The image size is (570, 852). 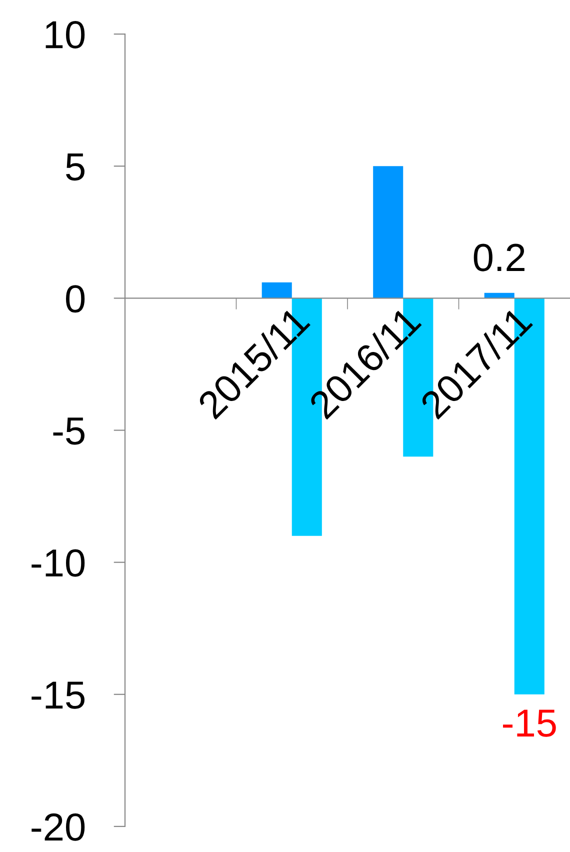 What do you see at coordinates (58, 695) in the screenshot?
I see `y-tick-label: -15` at bounding box center [58, 695].